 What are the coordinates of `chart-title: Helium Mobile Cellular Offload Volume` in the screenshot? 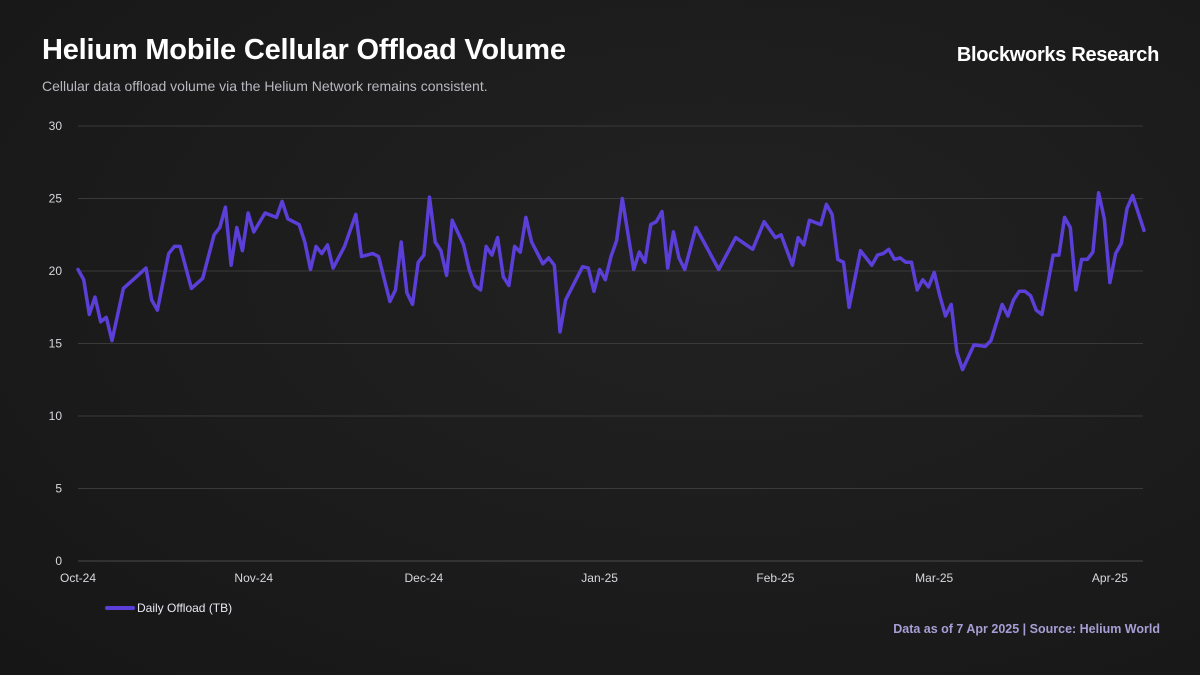 It's located at (304, 50).